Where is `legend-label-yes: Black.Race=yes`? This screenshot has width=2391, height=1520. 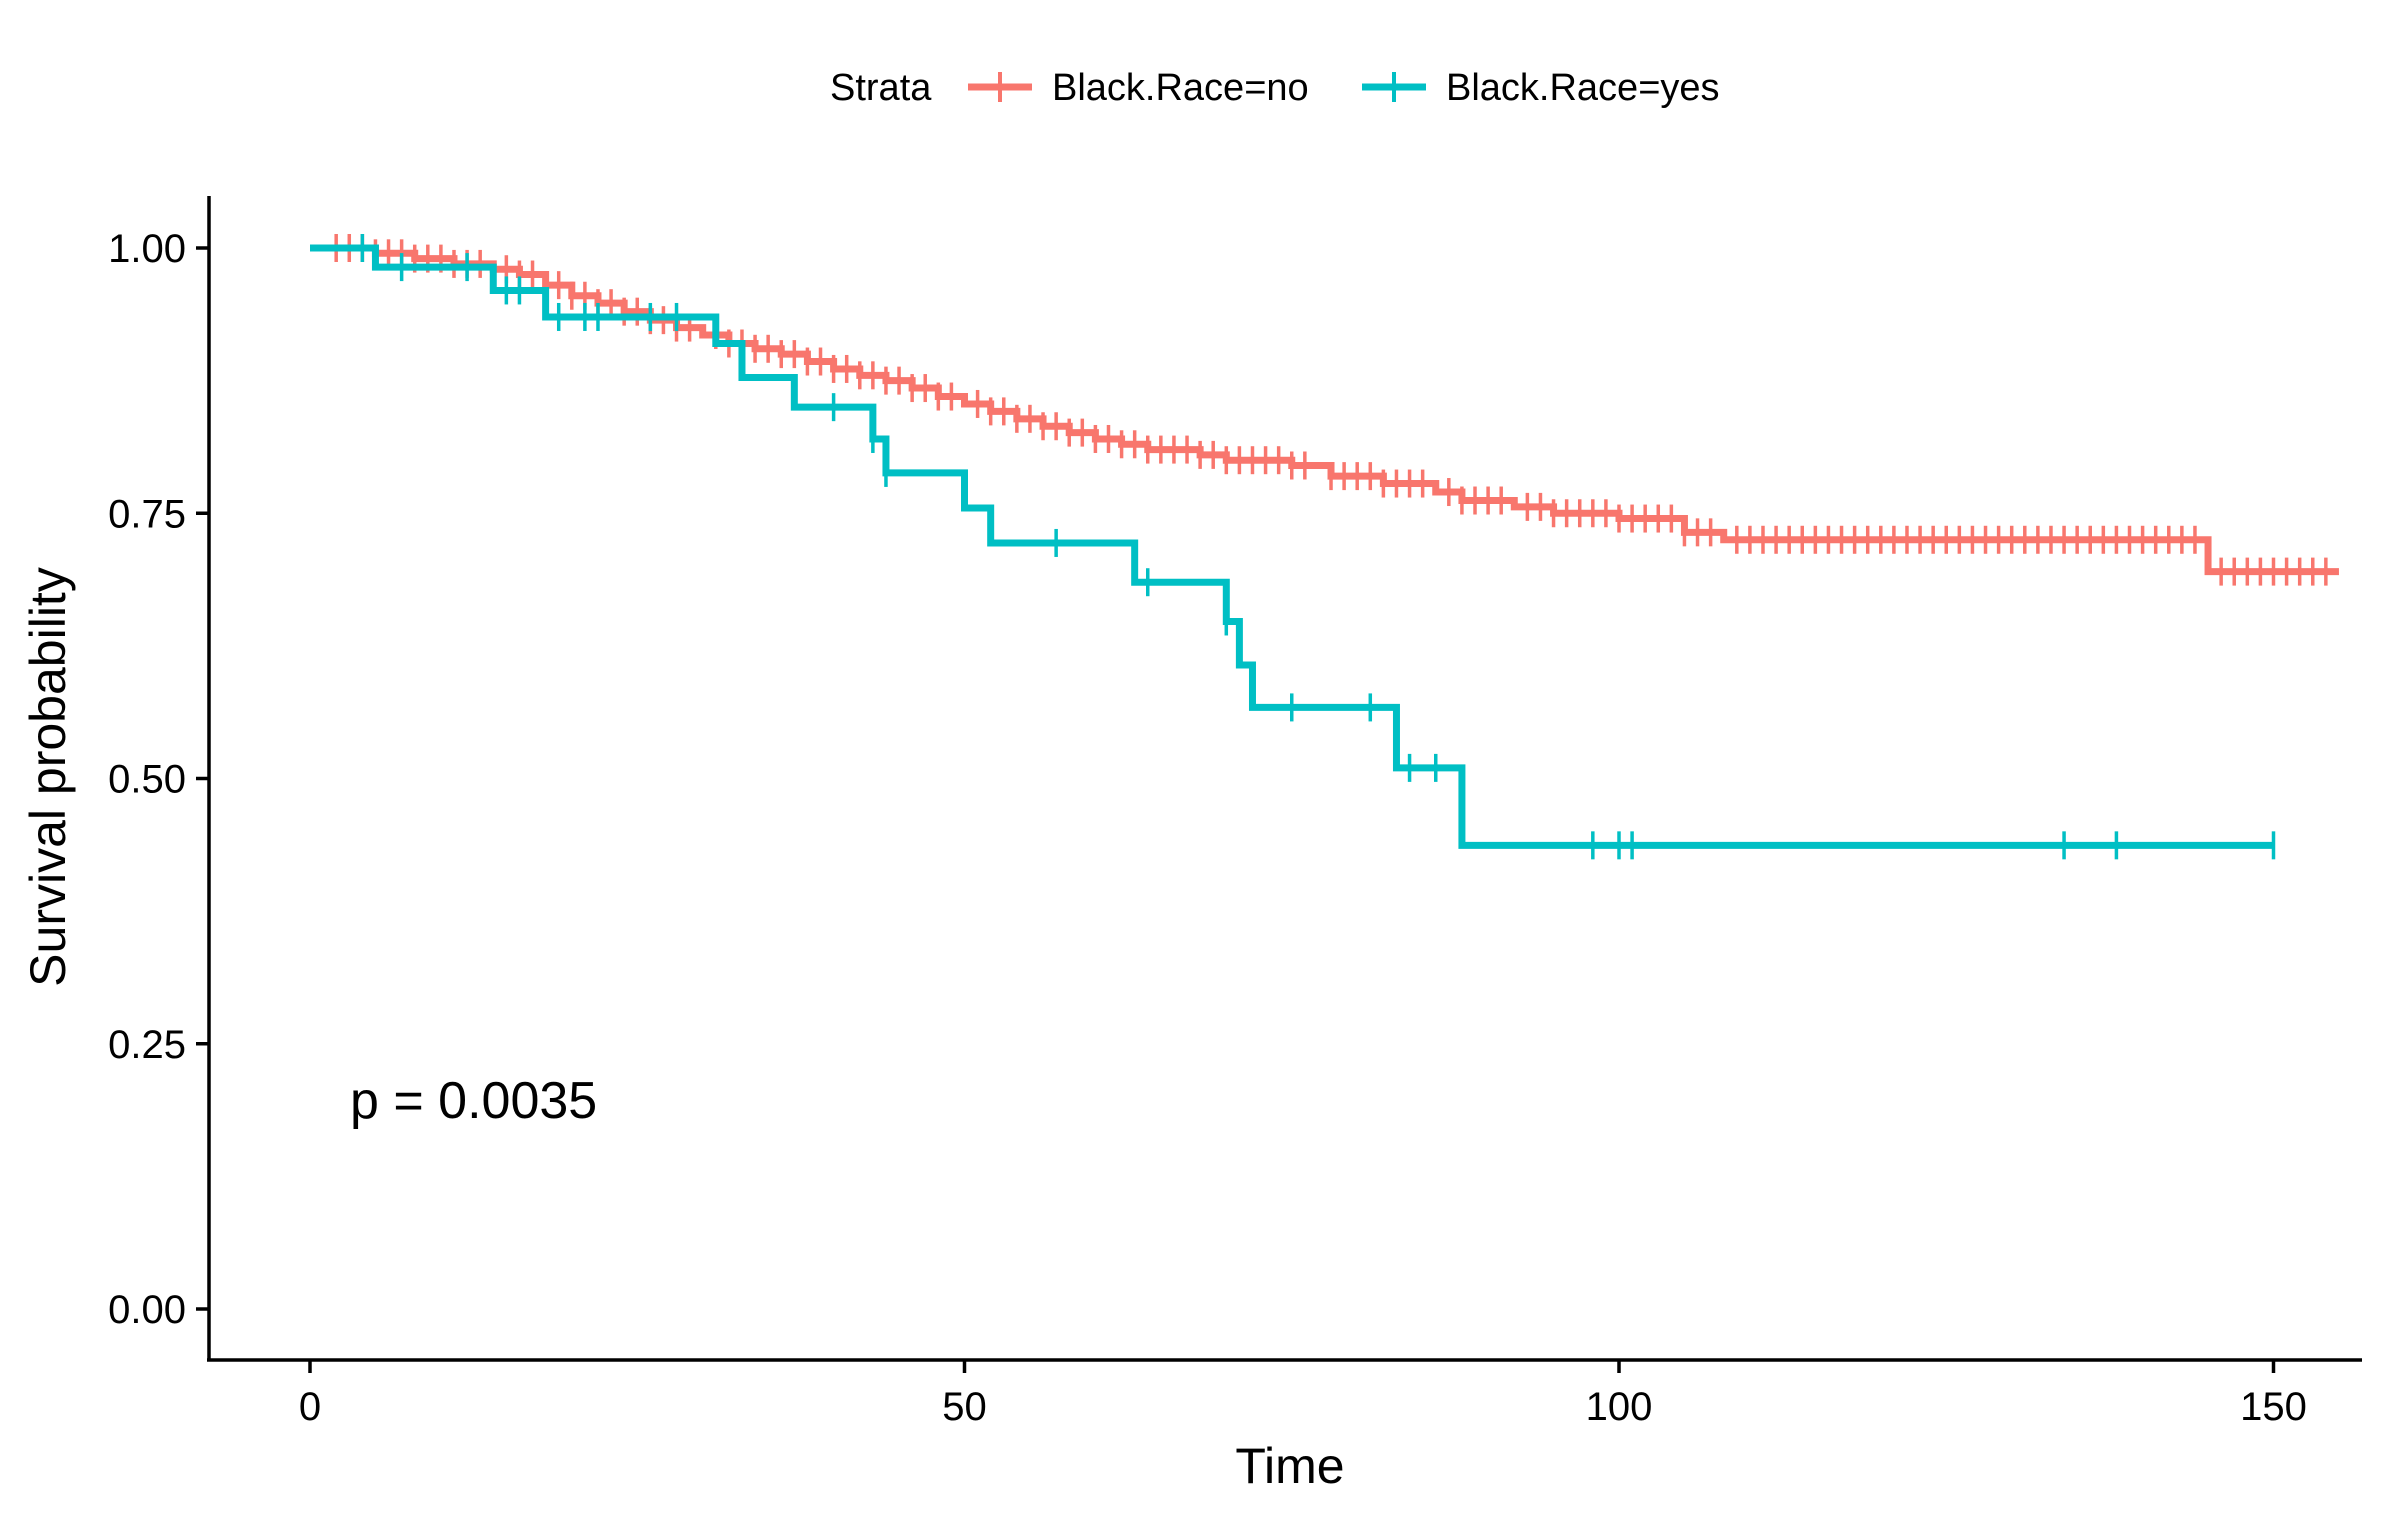 legend-label-yes: Black.Race=yes is located at coordinates (1583, 88).